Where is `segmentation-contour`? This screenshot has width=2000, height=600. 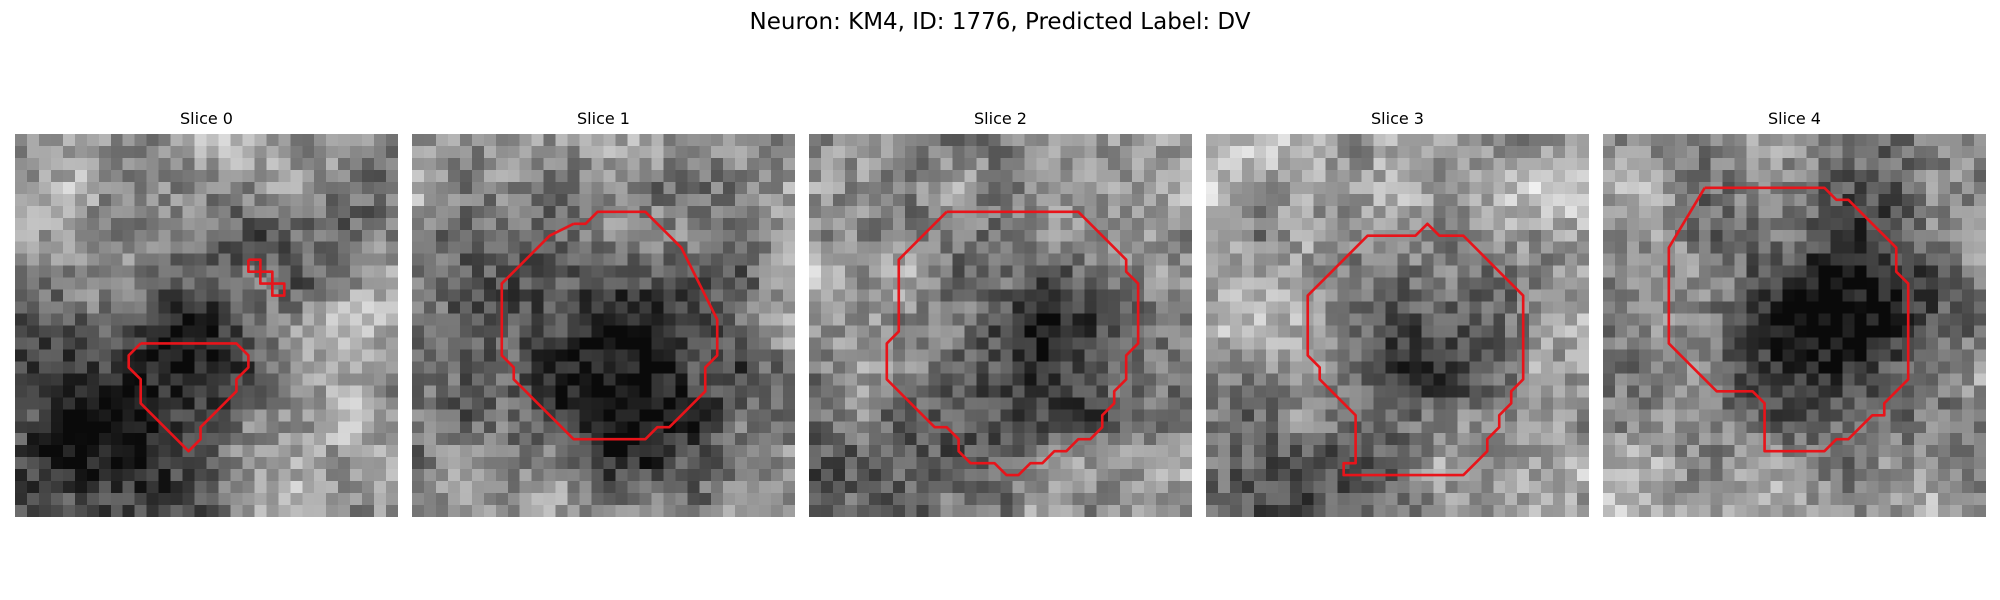
segmentation-contour is located at coordinates (188, 397).